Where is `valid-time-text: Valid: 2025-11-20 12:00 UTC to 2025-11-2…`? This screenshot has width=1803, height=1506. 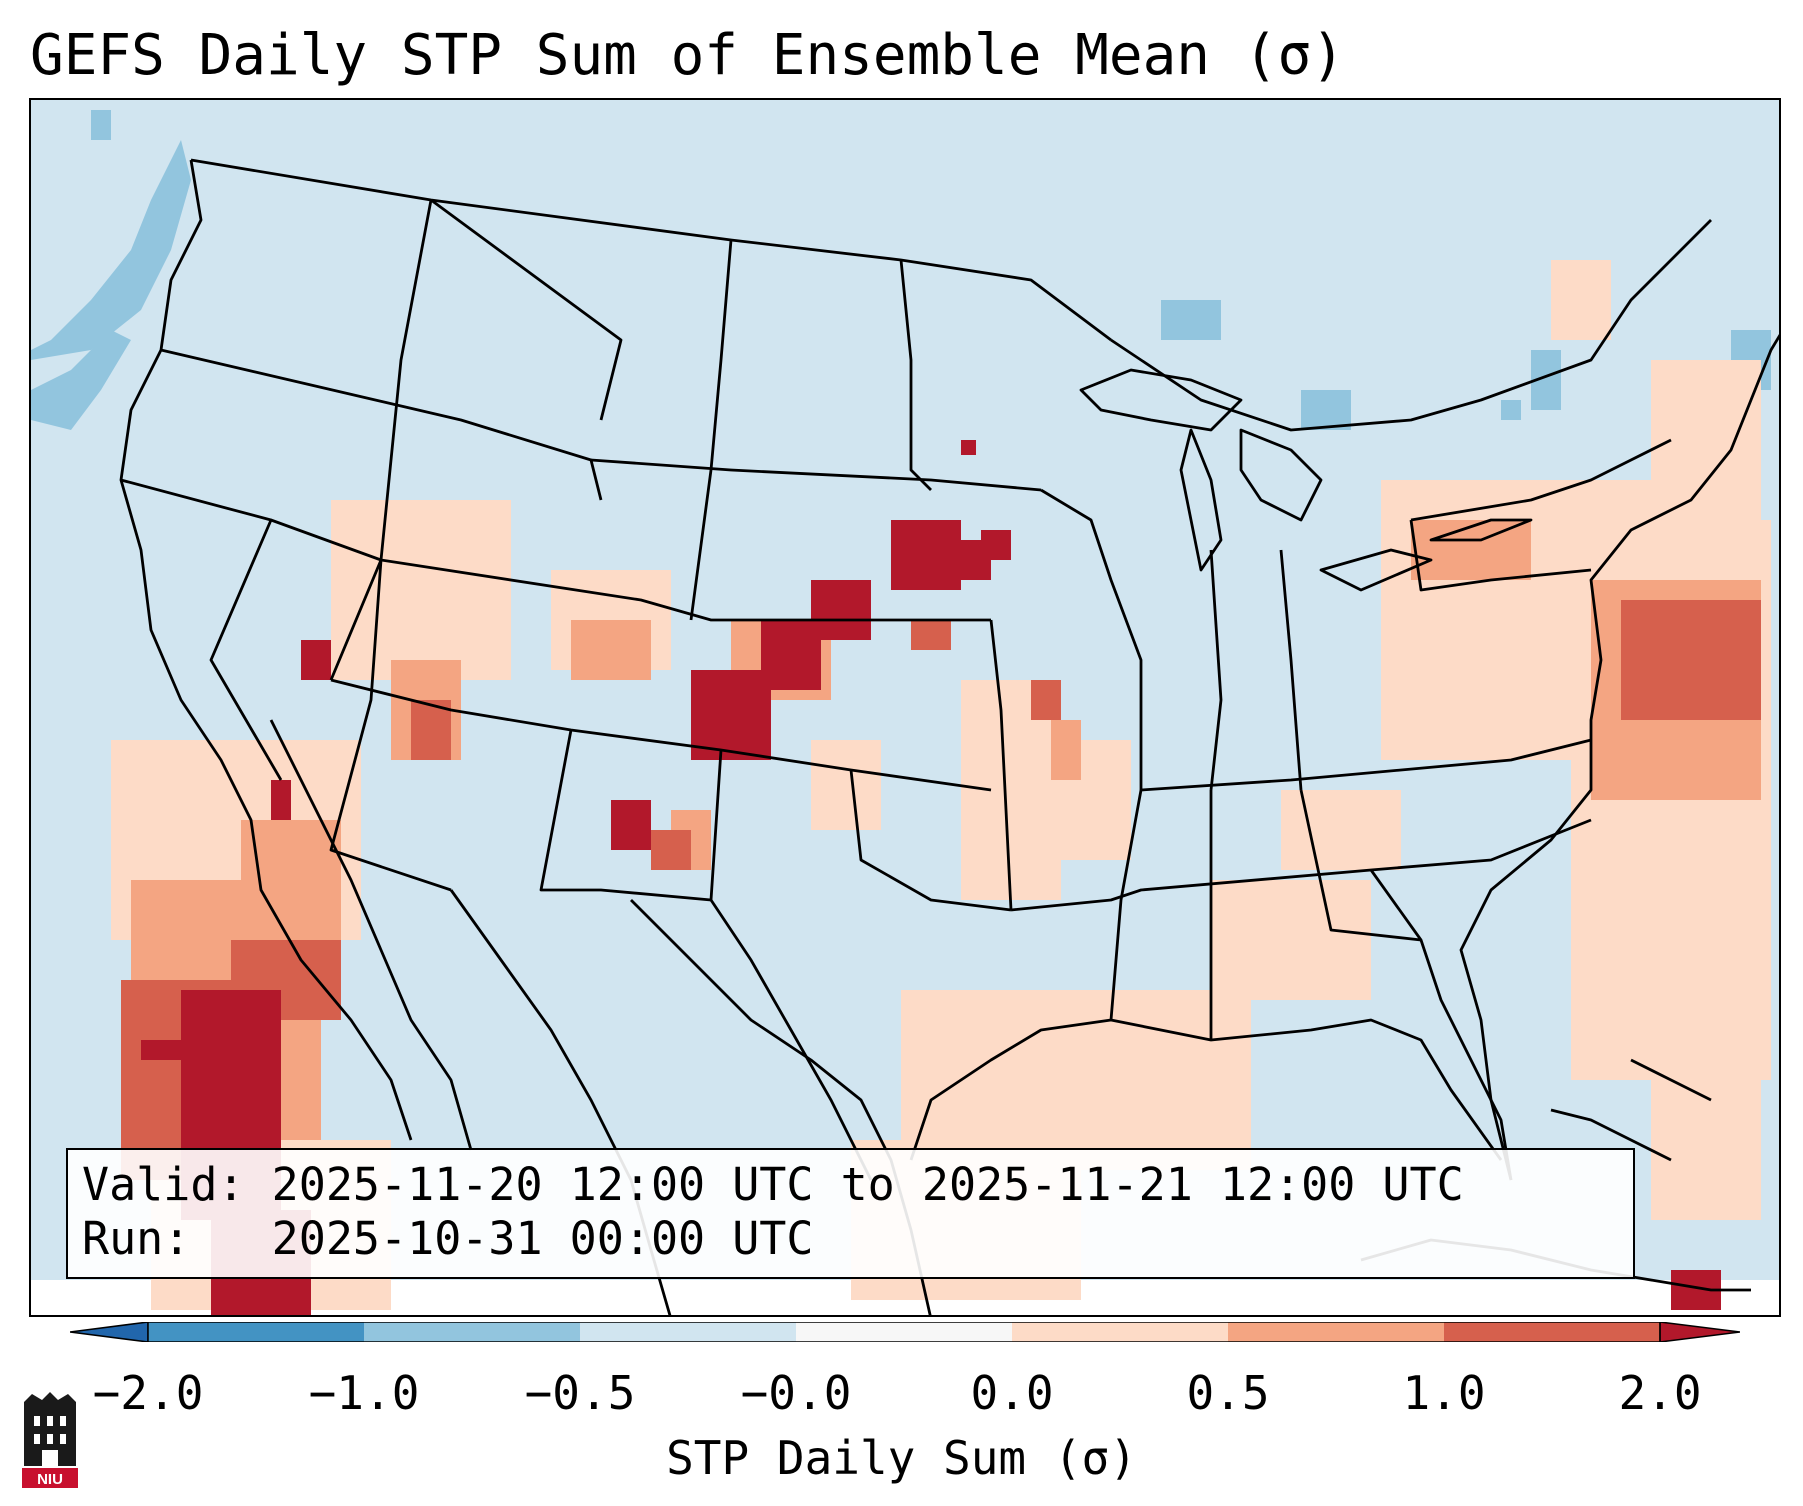
valid-time-text: Valid: 2025-11-20 12:00 UTC to 2025-11-2… is located at coordinates (773, 1184).